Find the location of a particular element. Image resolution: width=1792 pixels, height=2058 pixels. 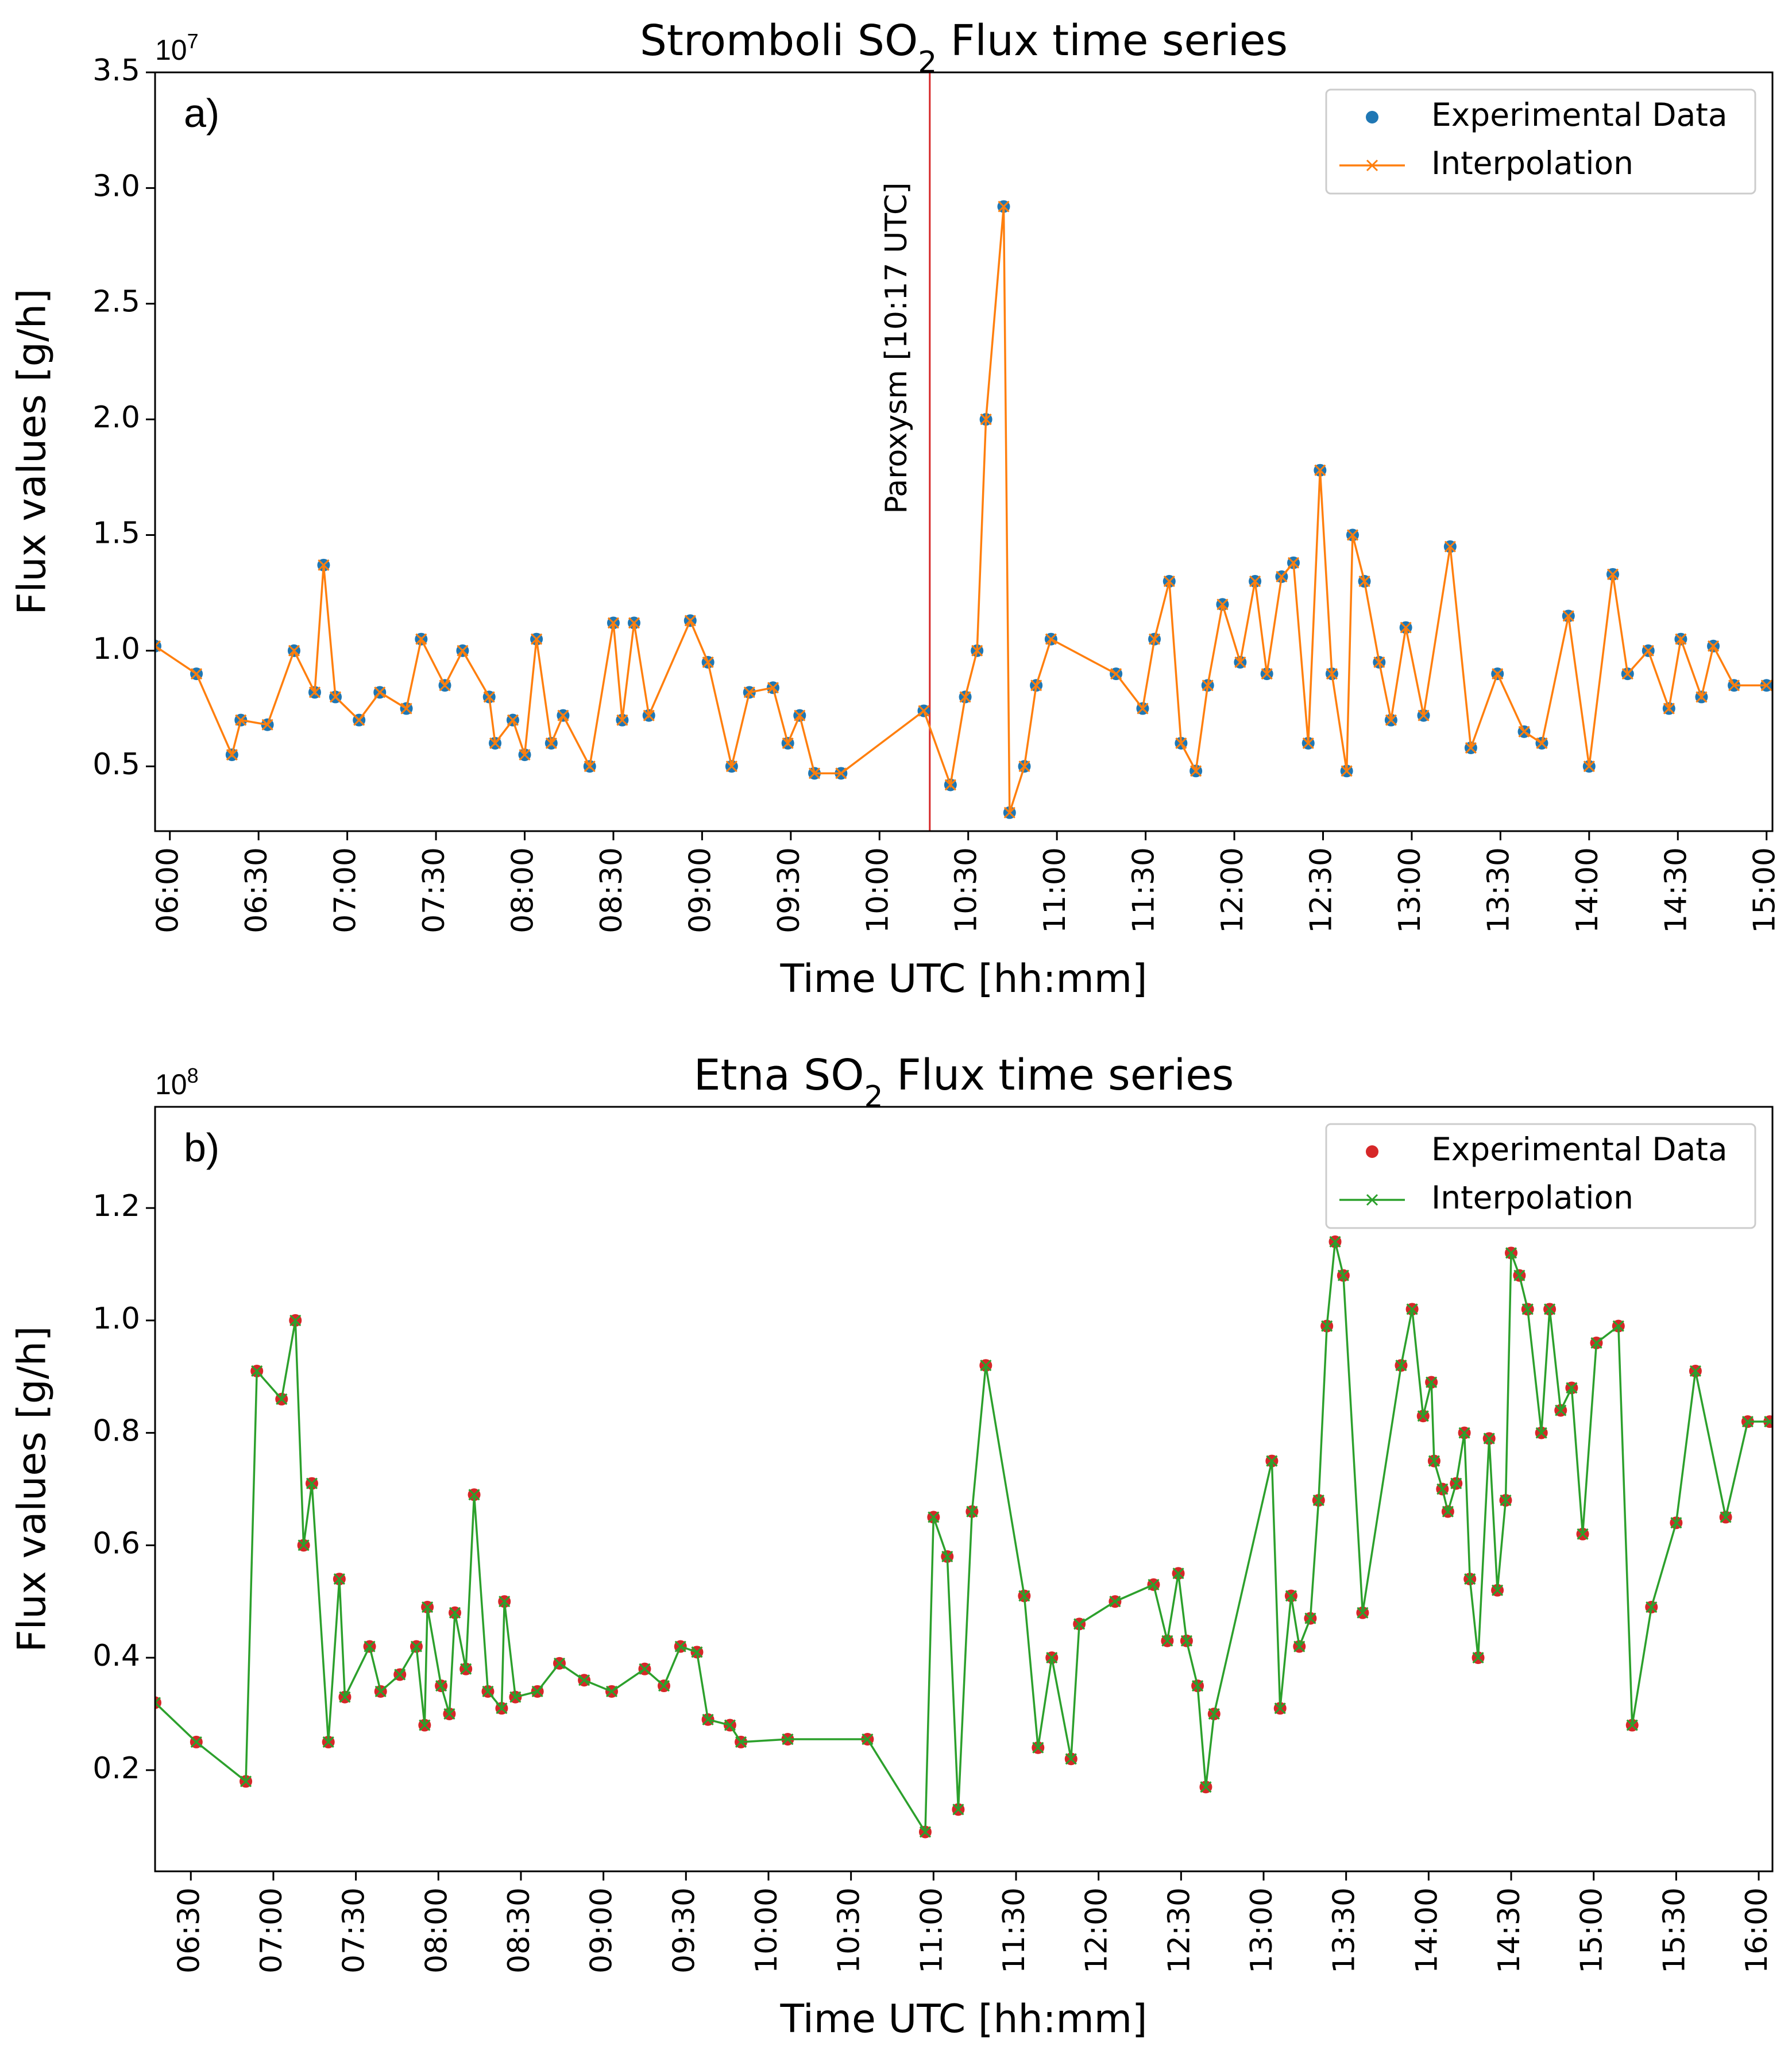

panel-label: a) is located at coordinates (201, 113).